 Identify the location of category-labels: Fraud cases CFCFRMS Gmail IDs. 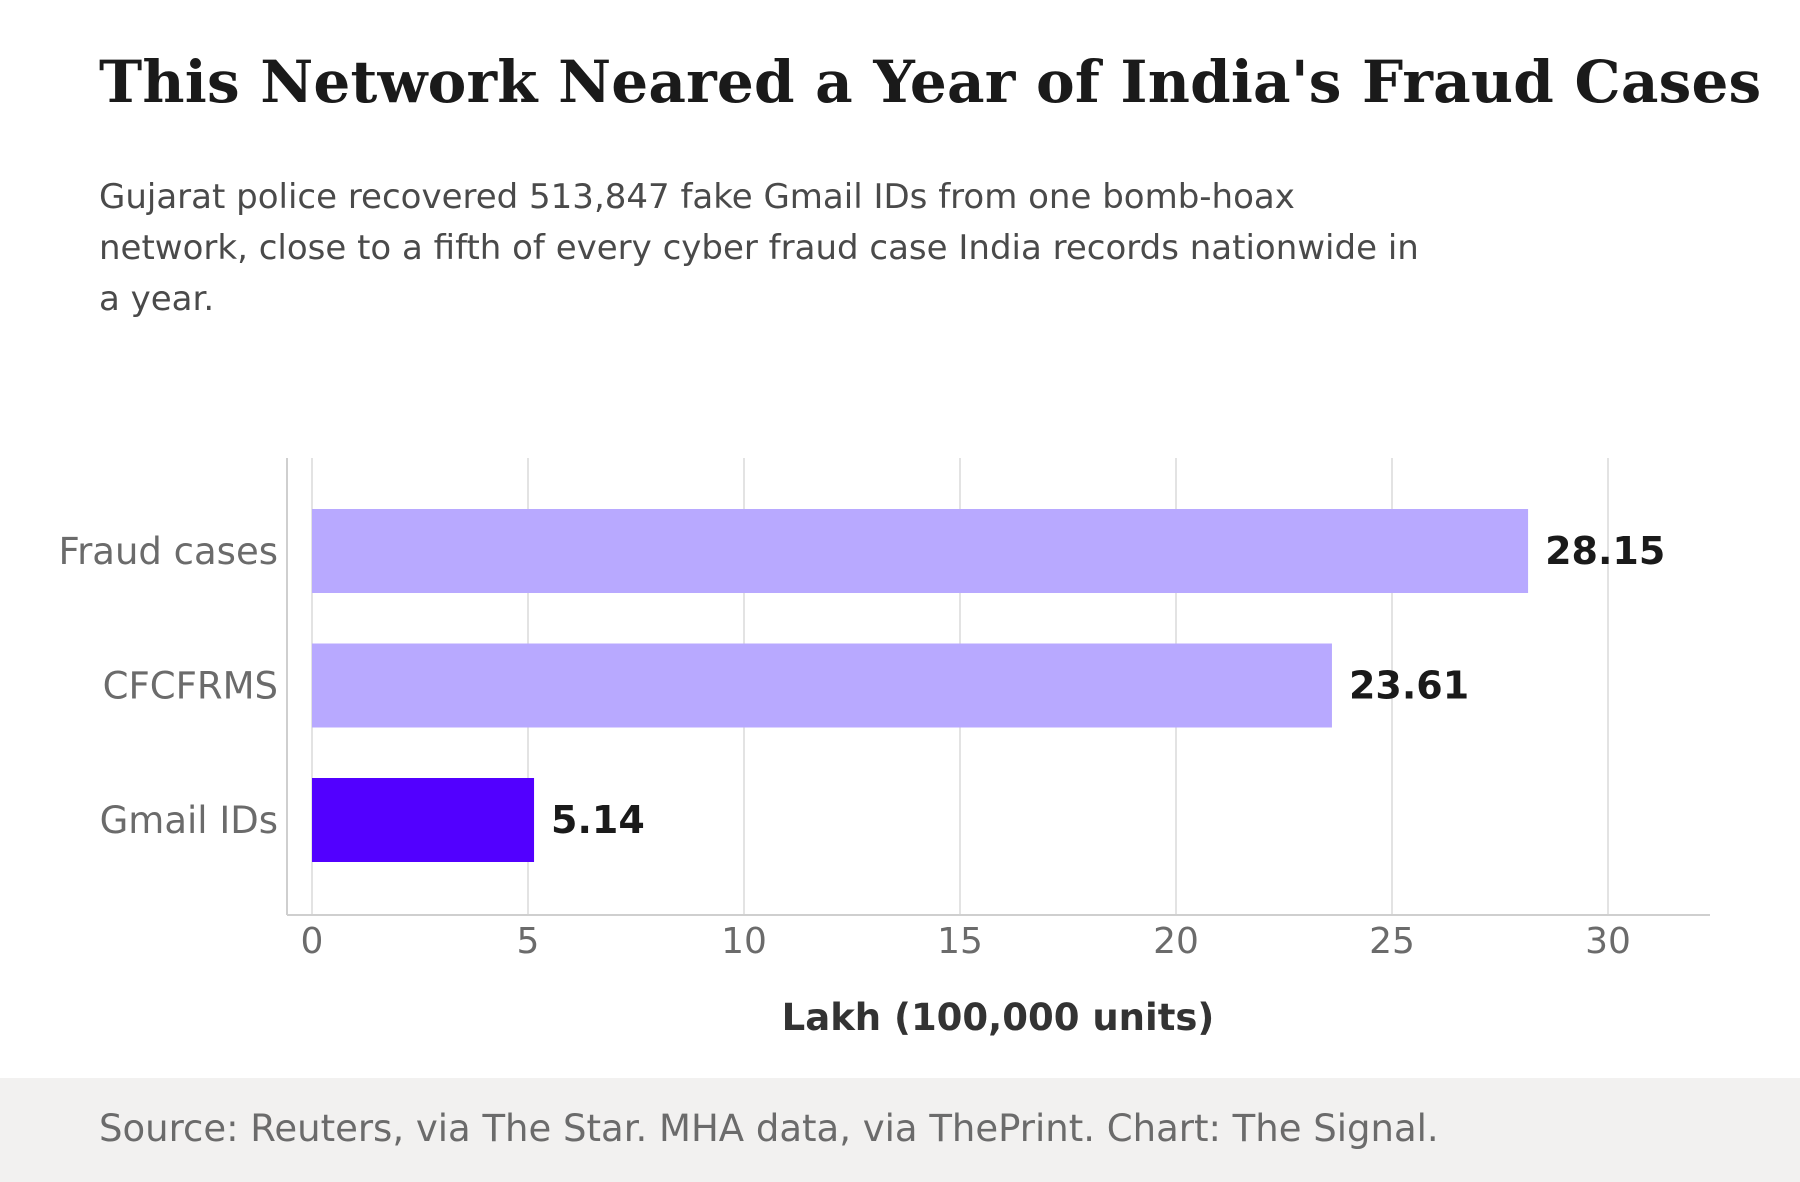
(168, 686).